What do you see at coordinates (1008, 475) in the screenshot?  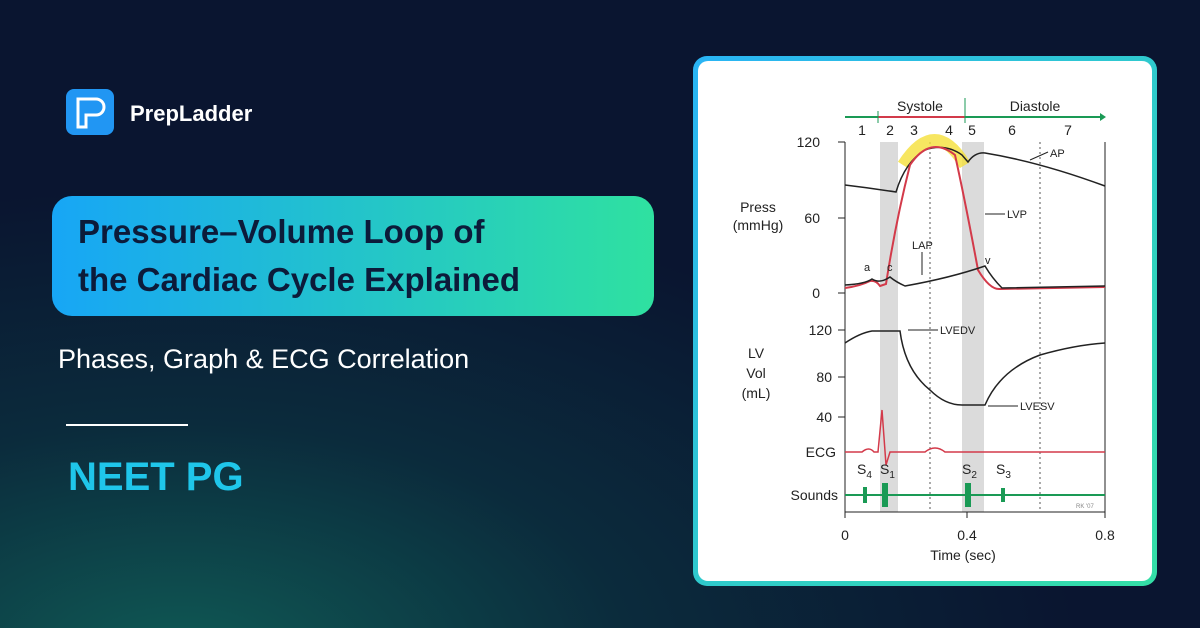 I see `sound-subscript: 3` at bounding box center [1008, 475].